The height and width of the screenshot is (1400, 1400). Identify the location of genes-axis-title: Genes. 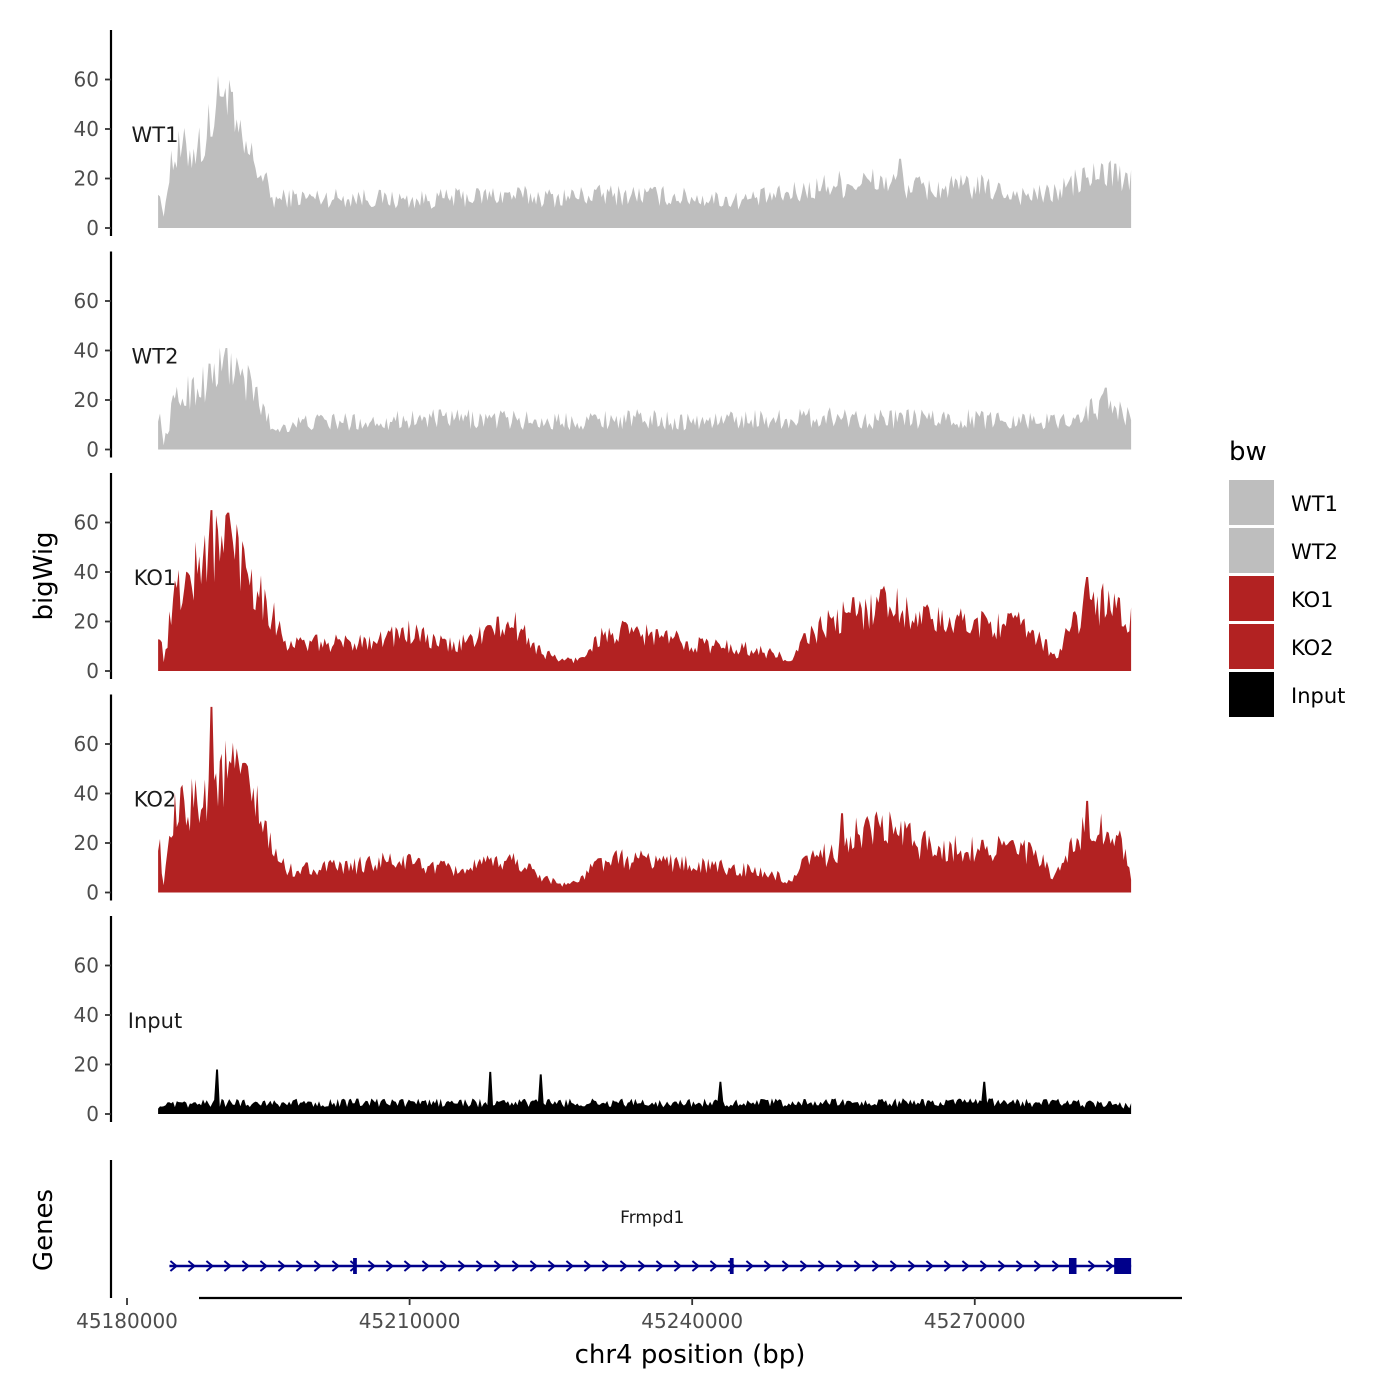
(44, 1230).